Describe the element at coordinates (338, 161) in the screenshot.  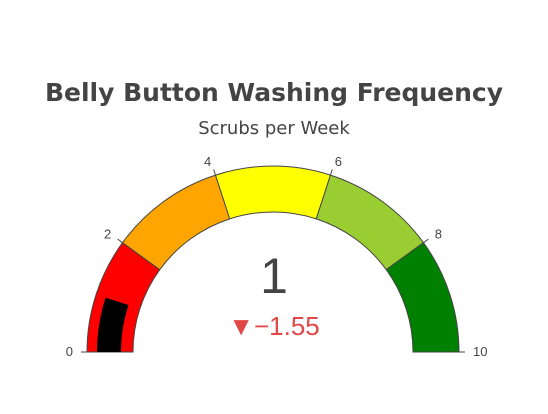
I see `gauge-tick-label: 6` at that location.